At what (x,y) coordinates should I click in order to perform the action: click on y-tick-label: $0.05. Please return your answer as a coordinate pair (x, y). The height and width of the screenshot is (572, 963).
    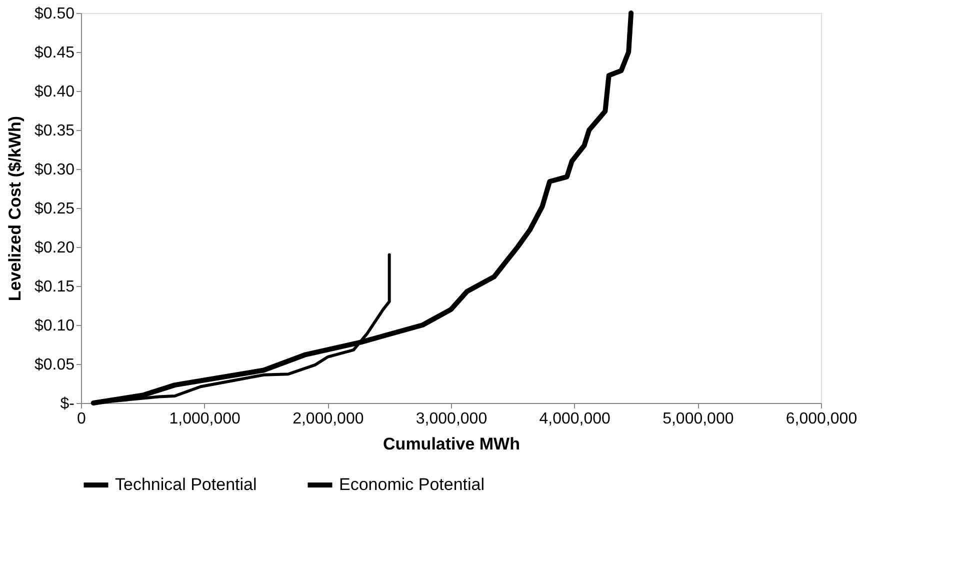
    Looking at the image, I should click on (54, 365).